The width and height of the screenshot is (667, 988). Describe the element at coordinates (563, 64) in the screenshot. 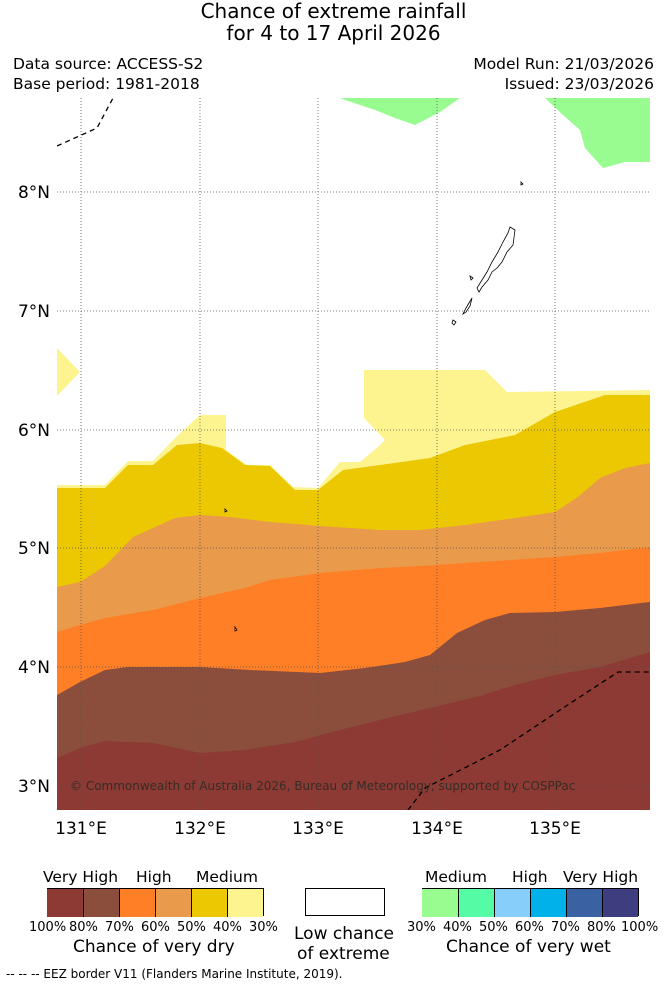

I see `model-run: Model Run: 21/03/2026` at that location.